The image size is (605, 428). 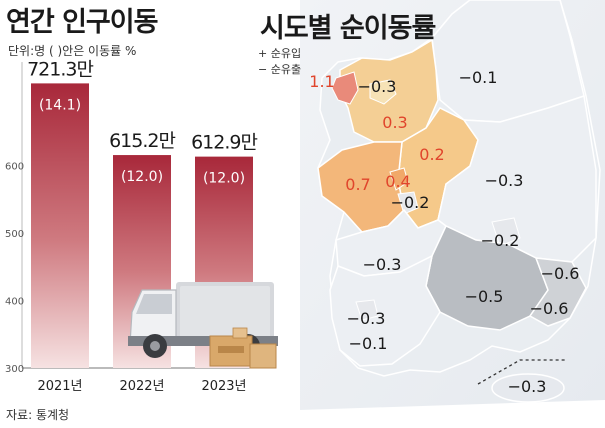 What do you see at coordinates (72, 51) in the screenshot?
I see `unit-note: 단위:명 ( )안은 이동률 %` at bounding box center [72, 51].